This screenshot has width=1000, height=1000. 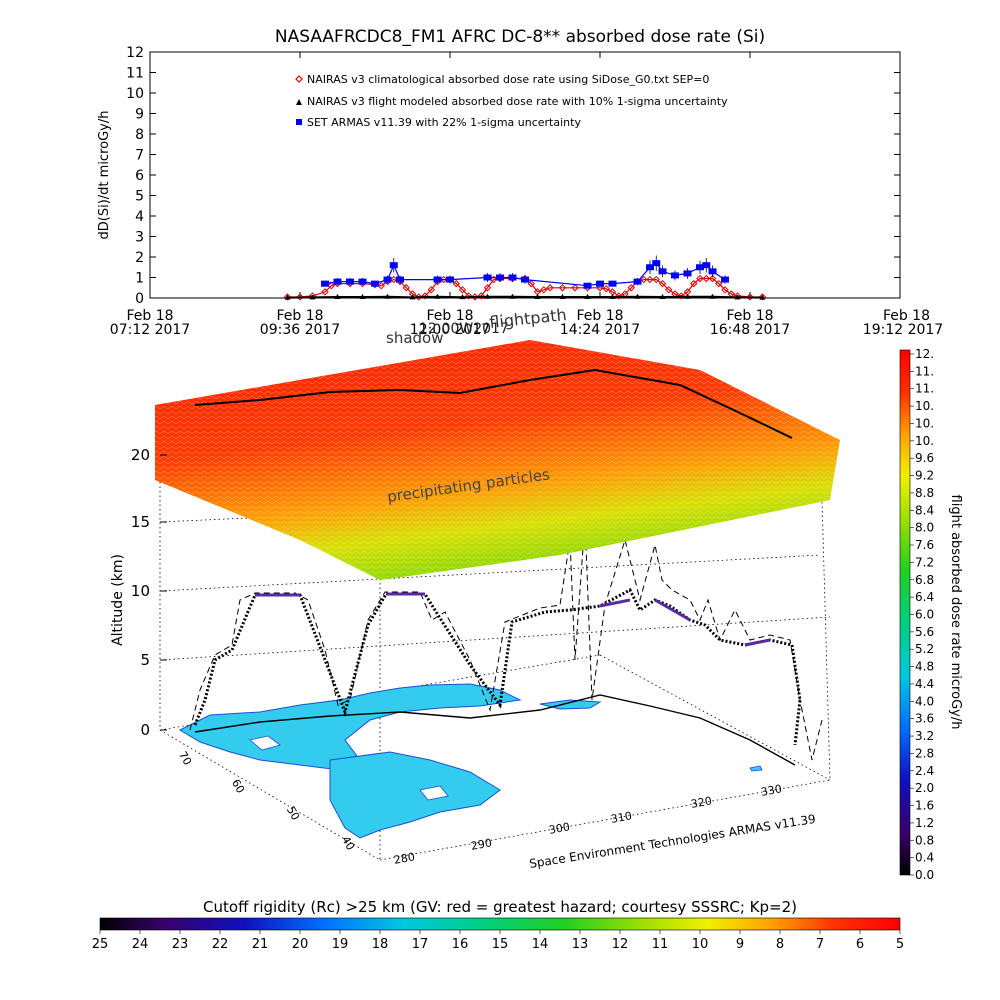 I want to click on bottom-colorbar-tick-label: 18, so click(x=380, y=944).